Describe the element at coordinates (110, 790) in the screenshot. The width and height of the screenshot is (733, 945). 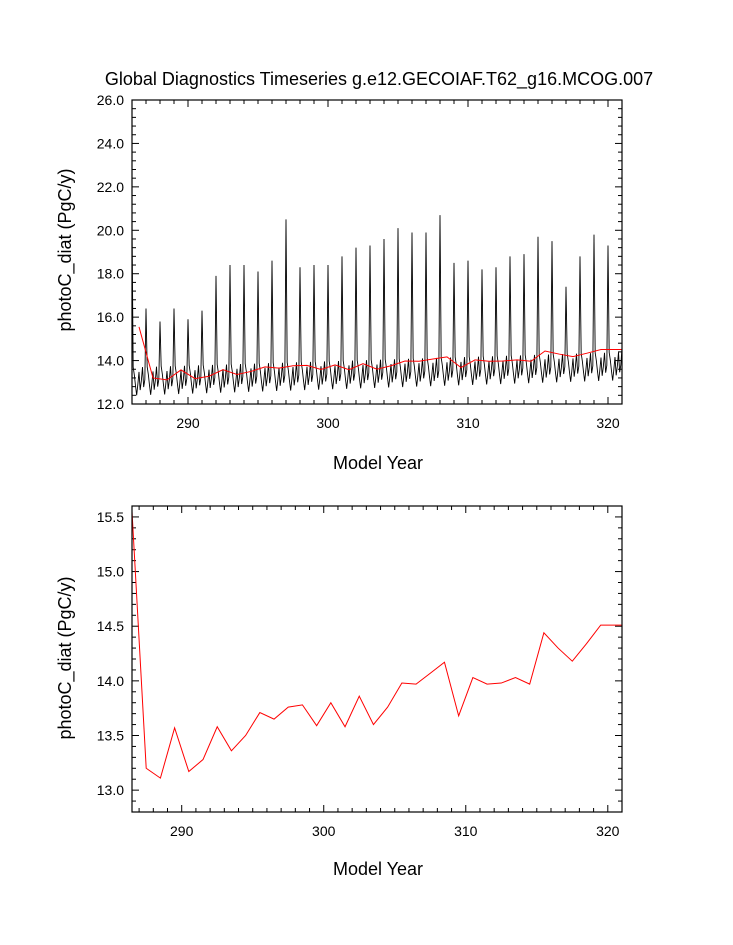
I see `y-tick-label: 13.0` at that location.